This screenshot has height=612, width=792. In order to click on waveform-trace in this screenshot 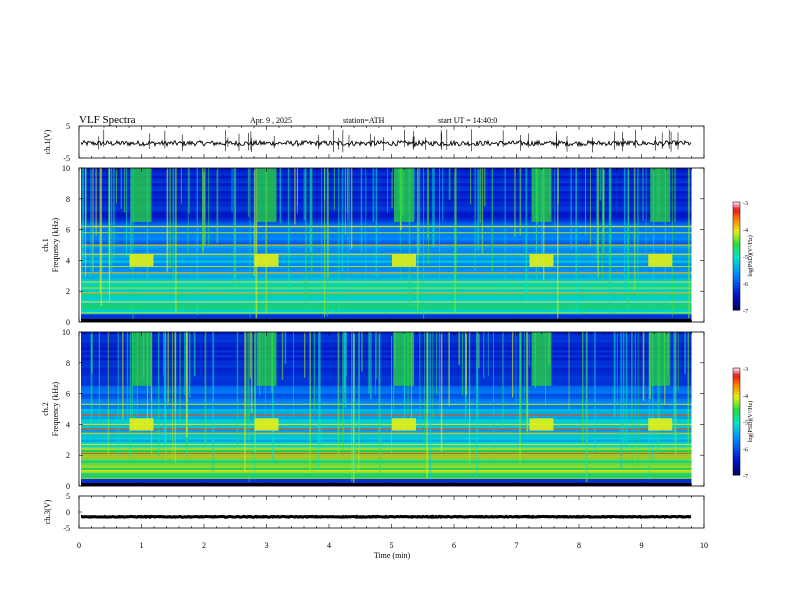, I will do `click(386, 143)`.